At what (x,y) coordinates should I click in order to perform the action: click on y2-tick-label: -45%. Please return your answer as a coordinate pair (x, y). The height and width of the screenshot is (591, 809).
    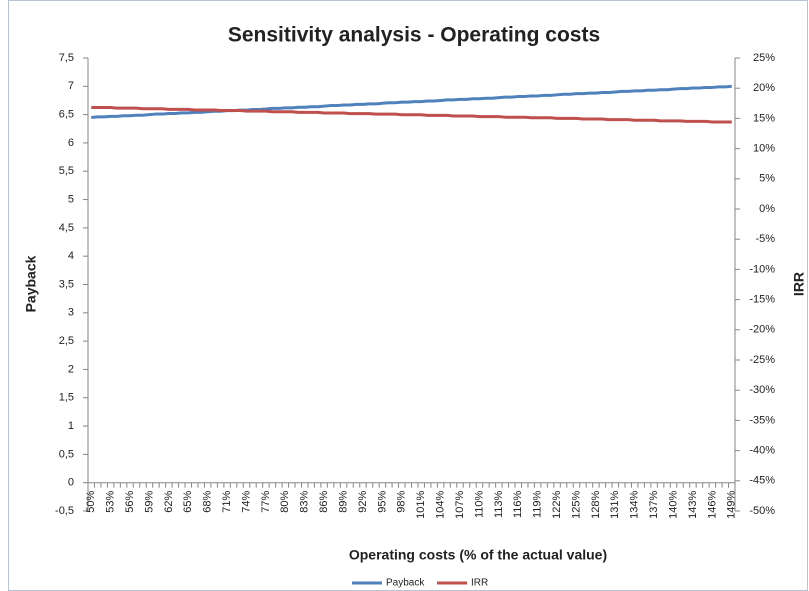
    Looking at the image, I should click on (762, 481).